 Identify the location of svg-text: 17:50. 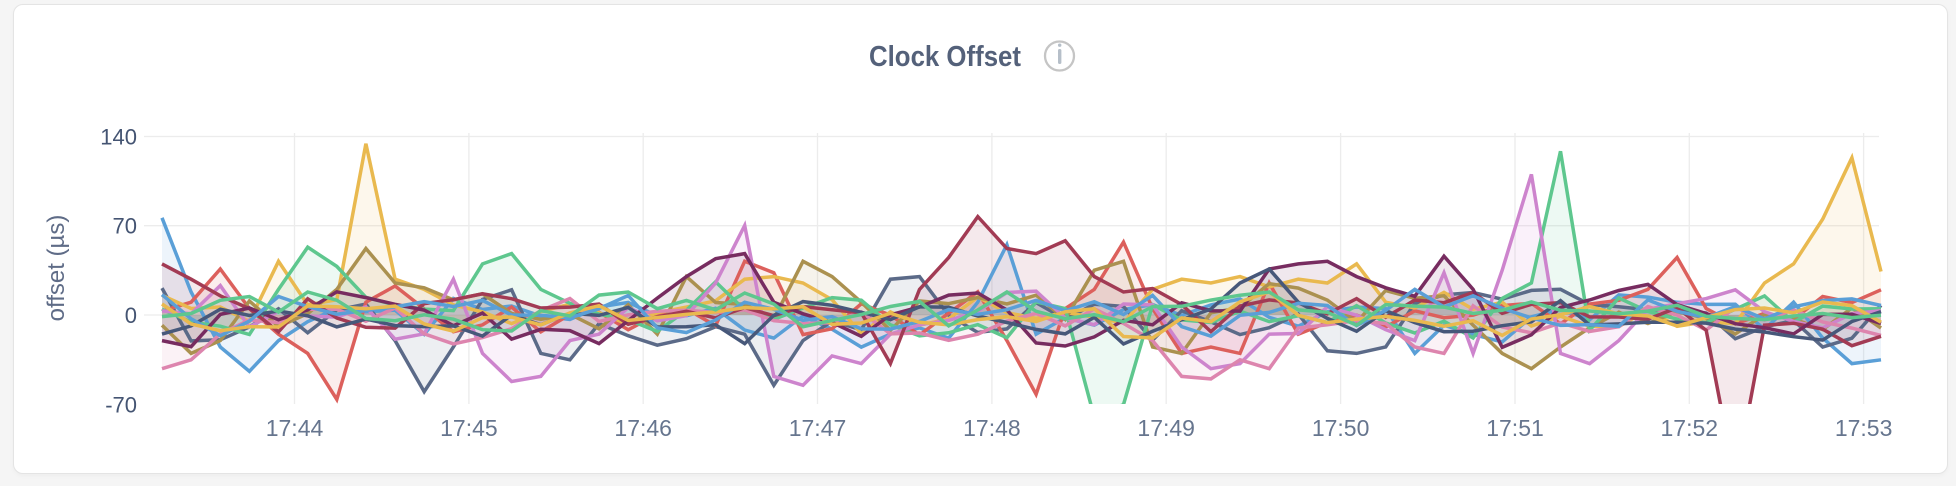
(1341, 428).